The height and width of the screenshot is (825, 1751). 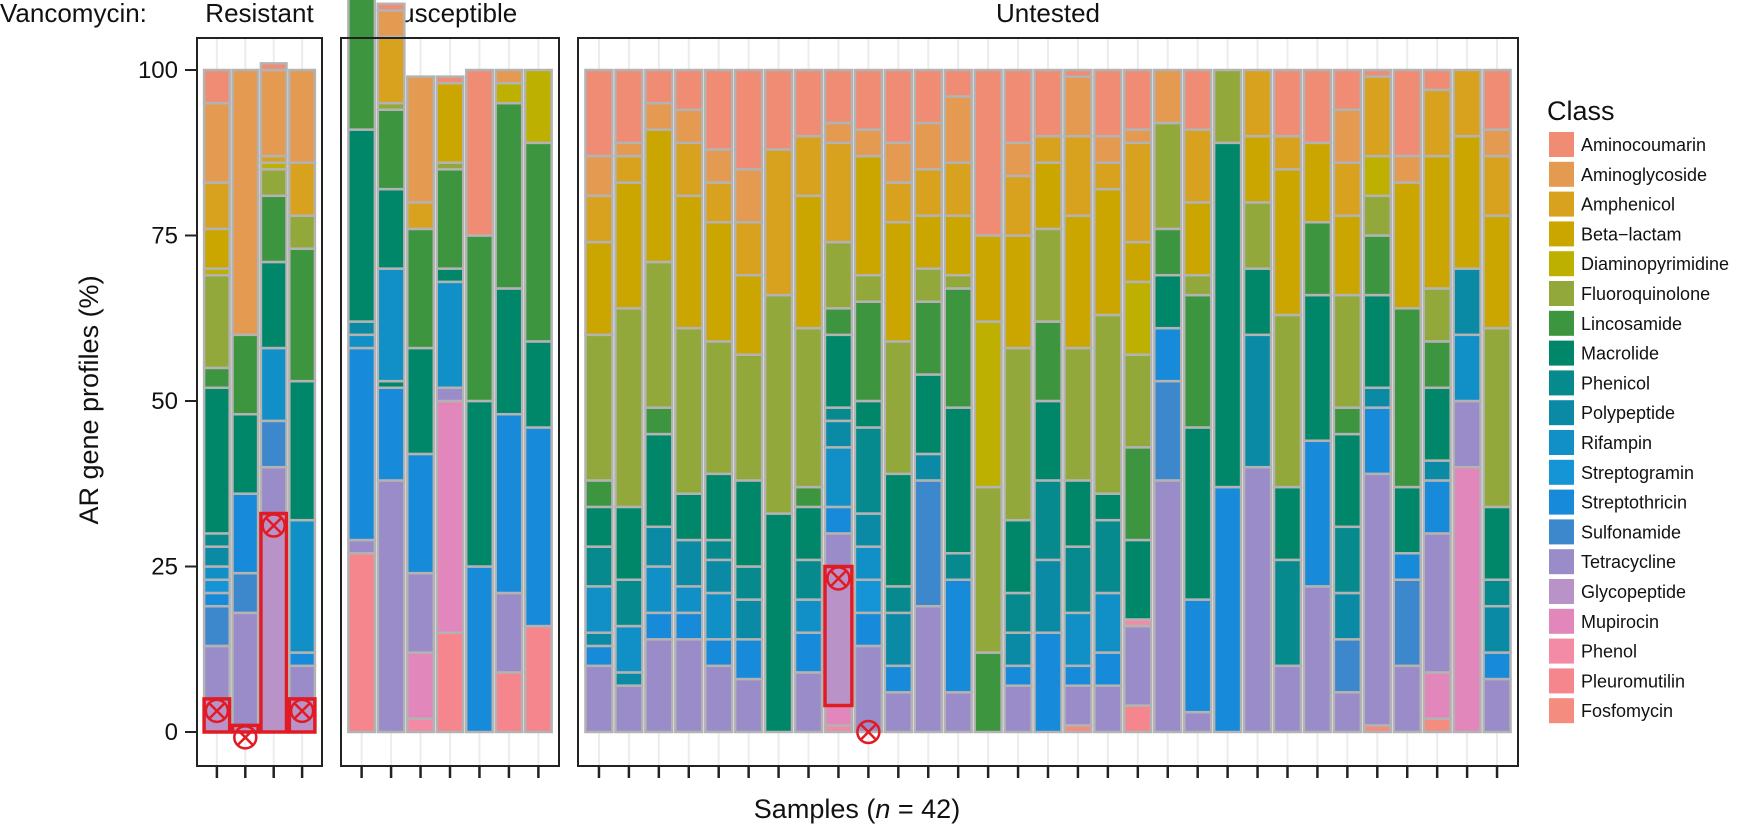 What do you see at coordinates (1616, 443) in the screenshot?
I see `legend-label: Rifampin` at bounding box center [1616, 443].